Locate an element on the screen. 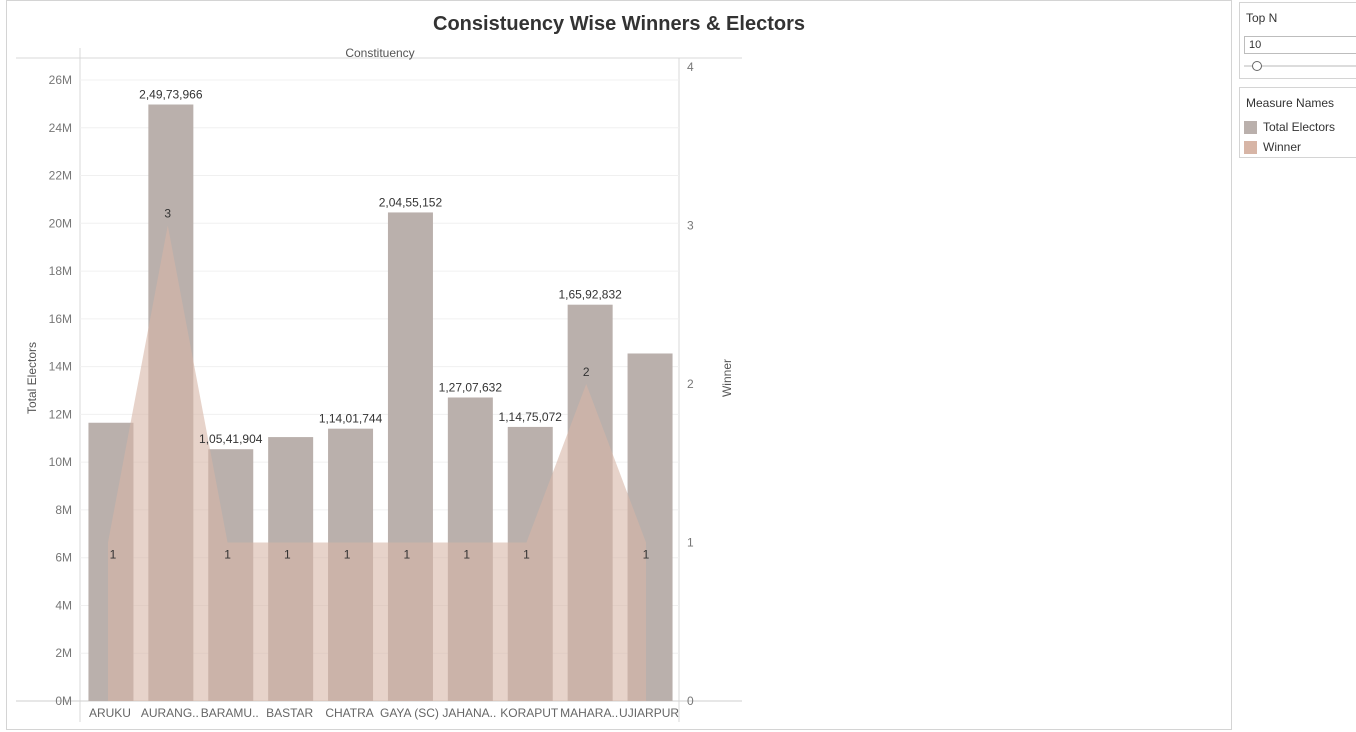 The width and height of the screenshot is (1356, 732). legend-item-winner: Winner is located at coordinates (1298, 147).